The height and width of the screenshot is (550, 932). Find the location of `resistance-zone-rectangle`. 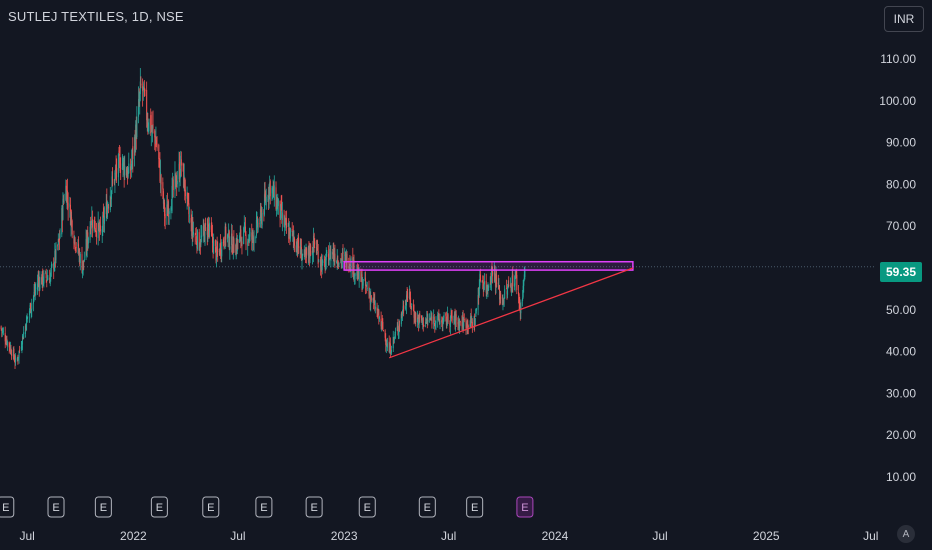

resistance-zone-rectangle is located at coordinates (488, 265).